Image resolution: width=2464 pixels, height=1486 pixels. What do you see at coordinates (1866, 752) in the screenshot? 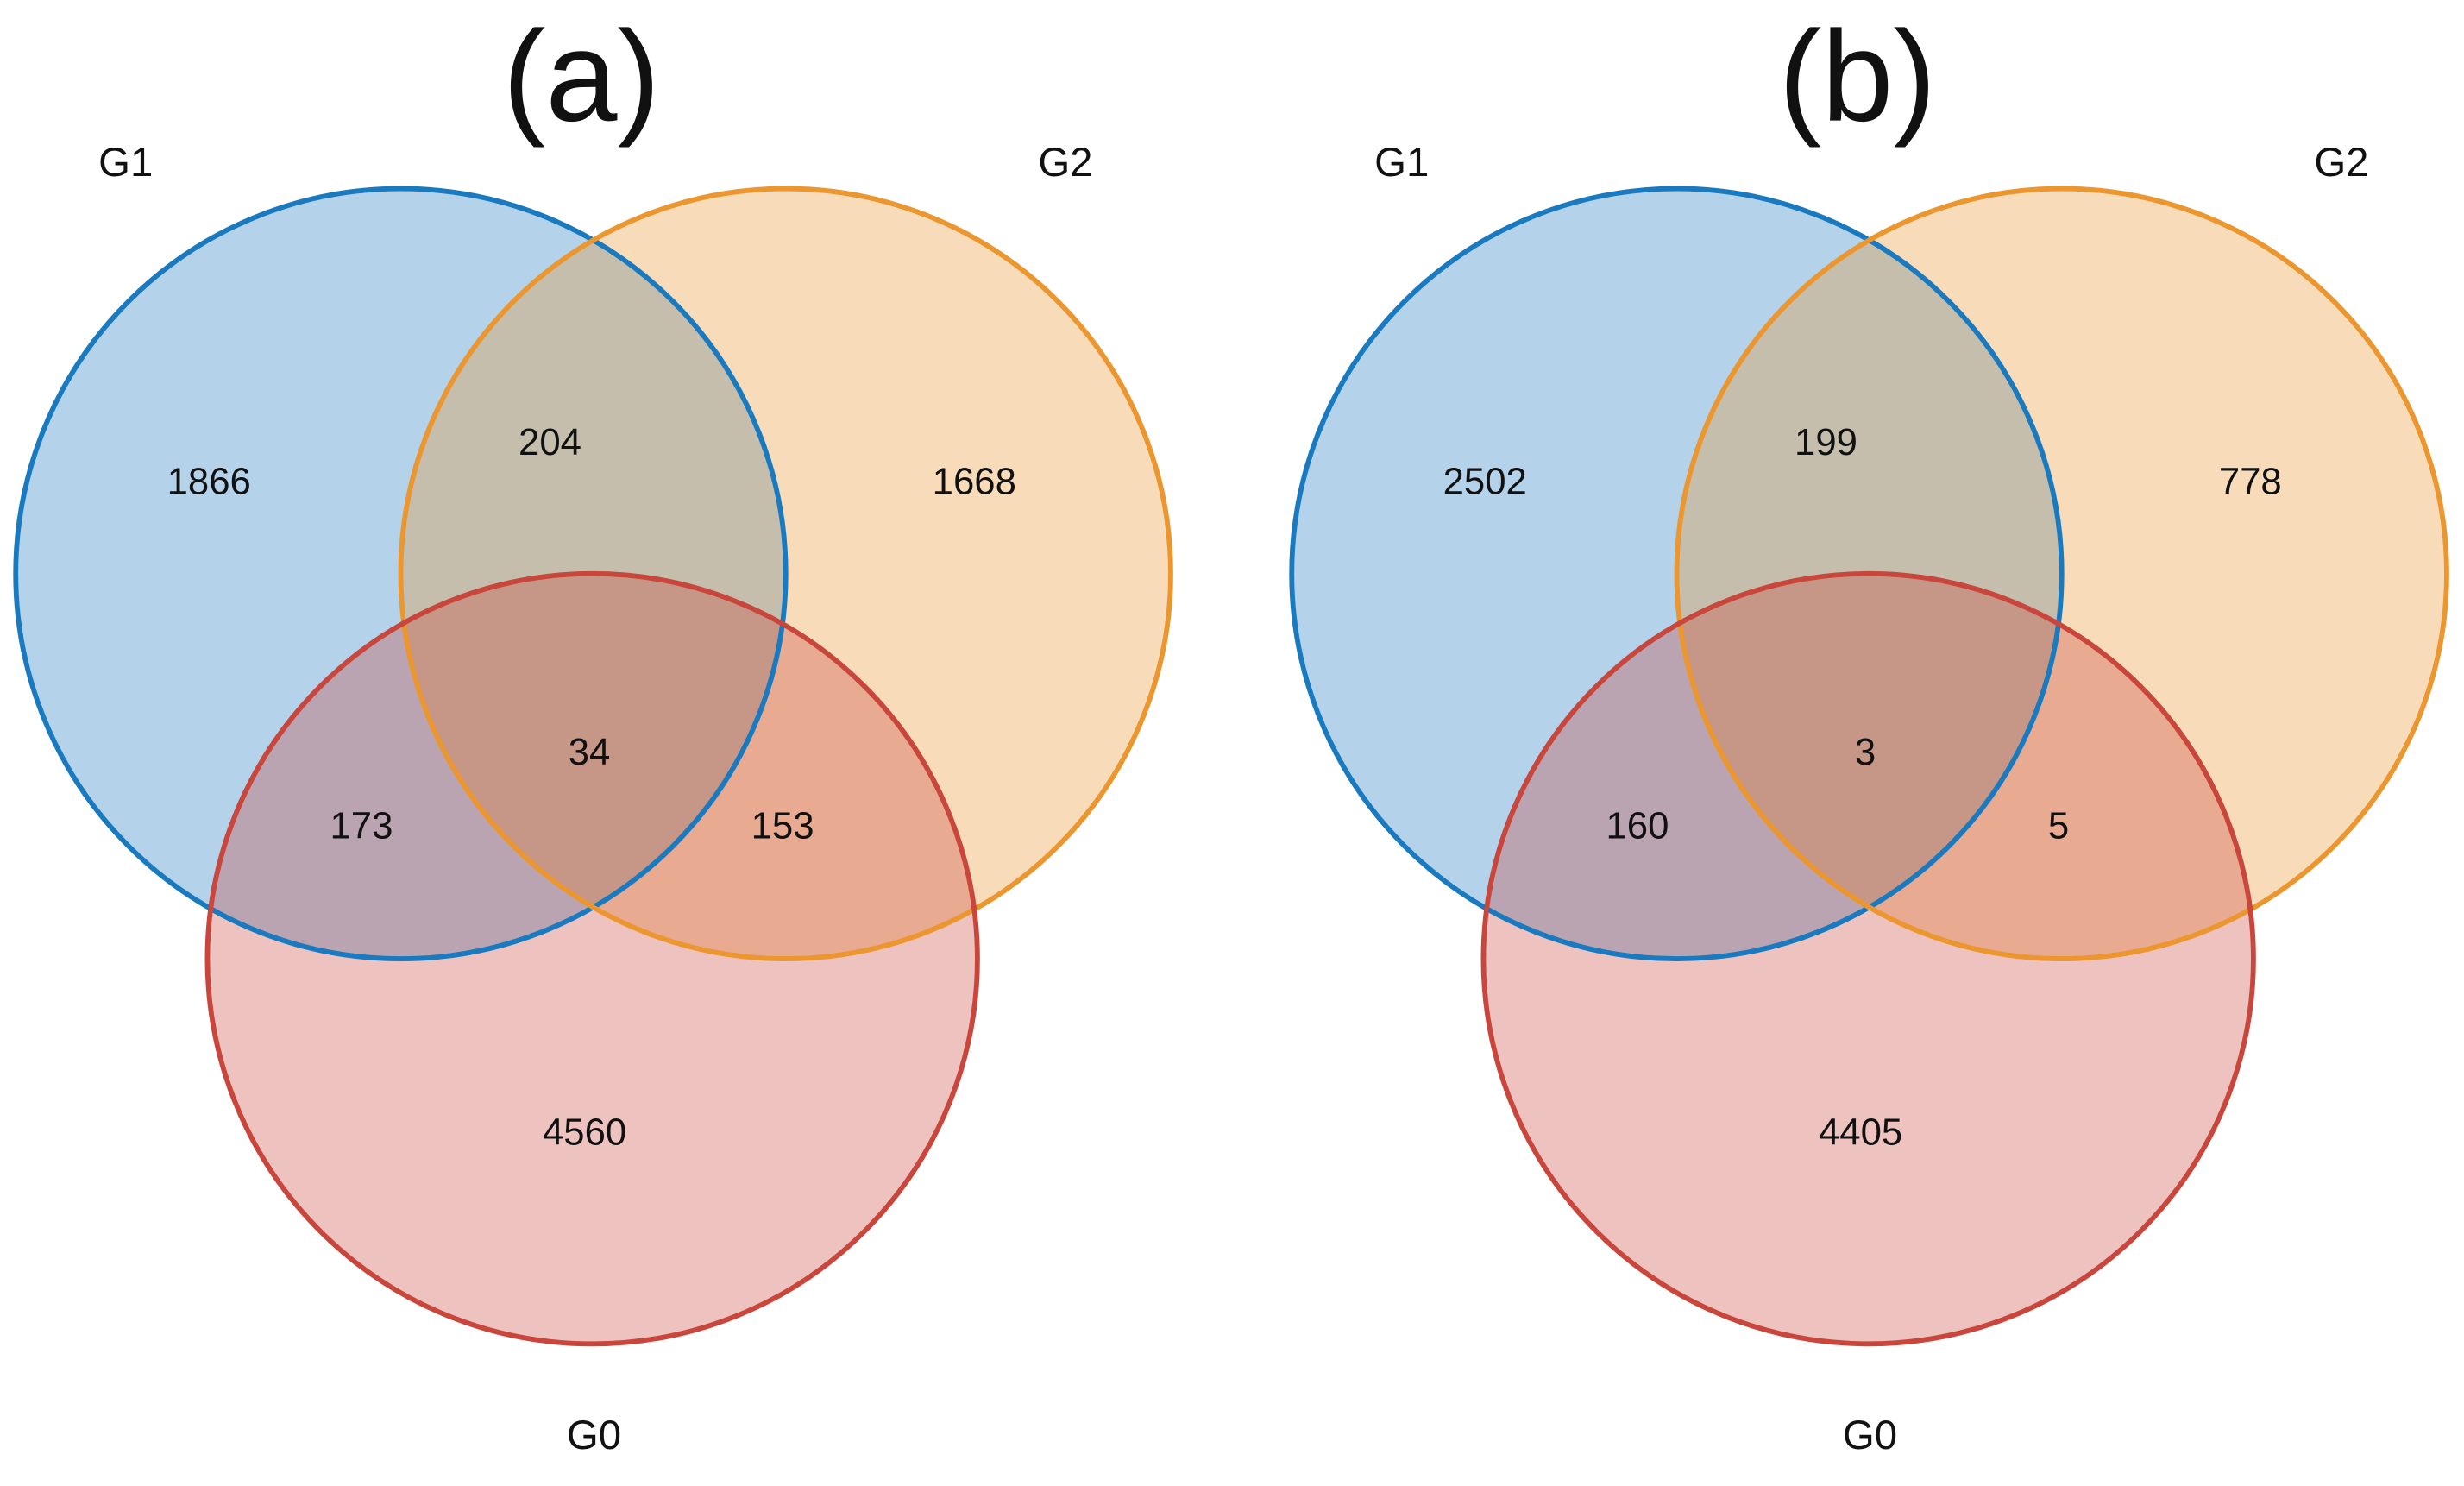
I see `region-count: 3` at bounding box center [1866, 752].